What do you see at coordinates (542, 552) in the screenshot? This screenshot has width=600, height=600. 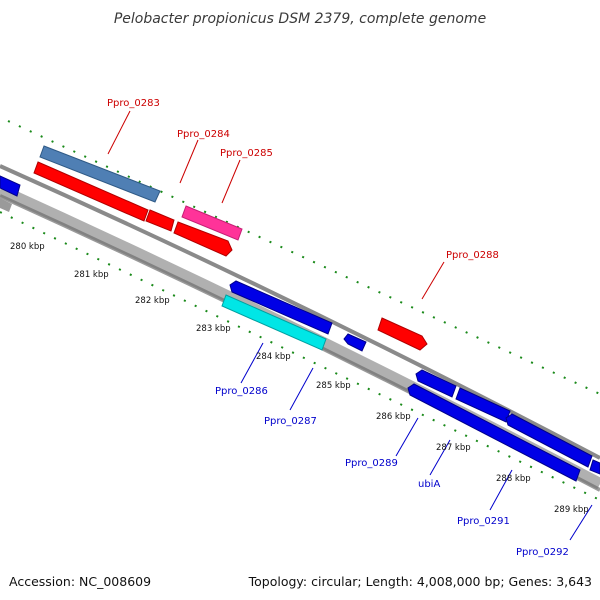 I see `gene-label-ppro-0292: Ppro_0292` at bounding box center [542, 552].